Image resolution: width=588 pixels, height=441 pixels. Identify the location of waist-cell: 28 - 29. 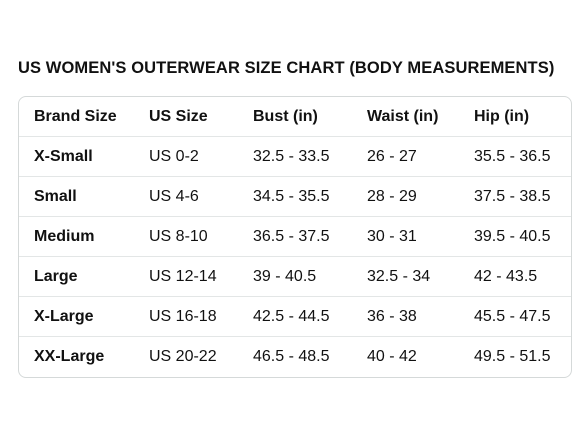
(392, 196).